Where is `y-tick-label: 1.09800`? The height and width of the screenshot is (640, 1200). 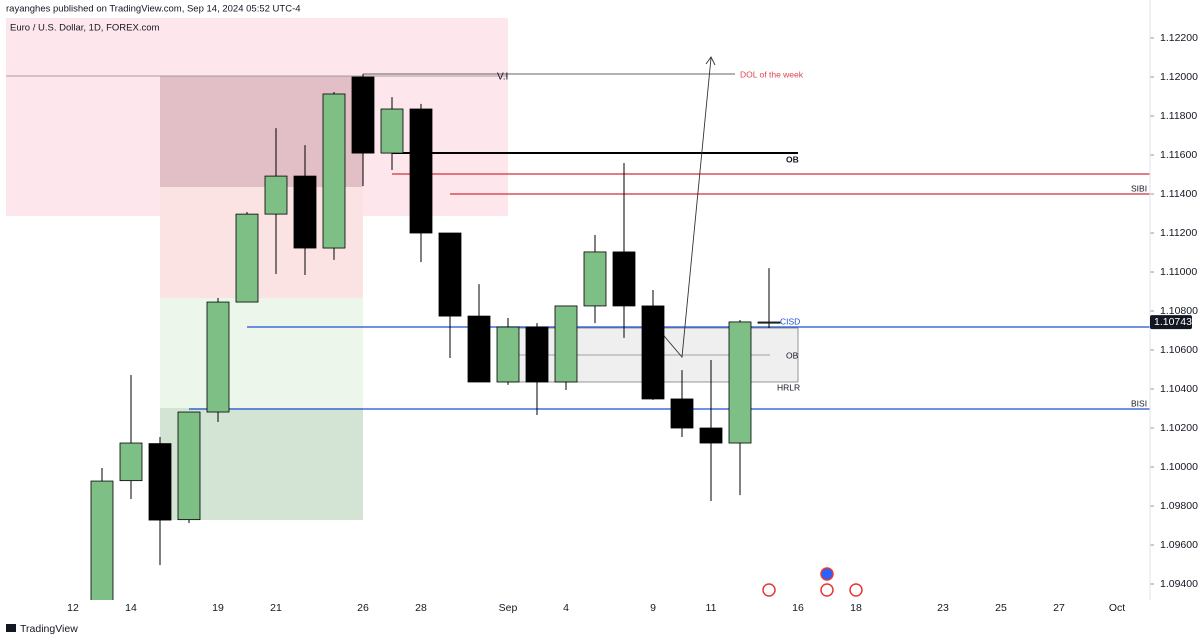
y-tick-label: 1.09800 is located at coordinates (1179, 506).